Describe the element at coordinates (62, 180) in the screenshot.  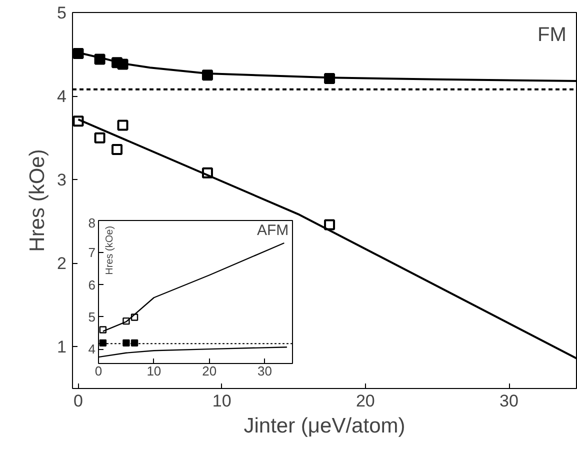
I see `y-tick-label: 3` at that location.